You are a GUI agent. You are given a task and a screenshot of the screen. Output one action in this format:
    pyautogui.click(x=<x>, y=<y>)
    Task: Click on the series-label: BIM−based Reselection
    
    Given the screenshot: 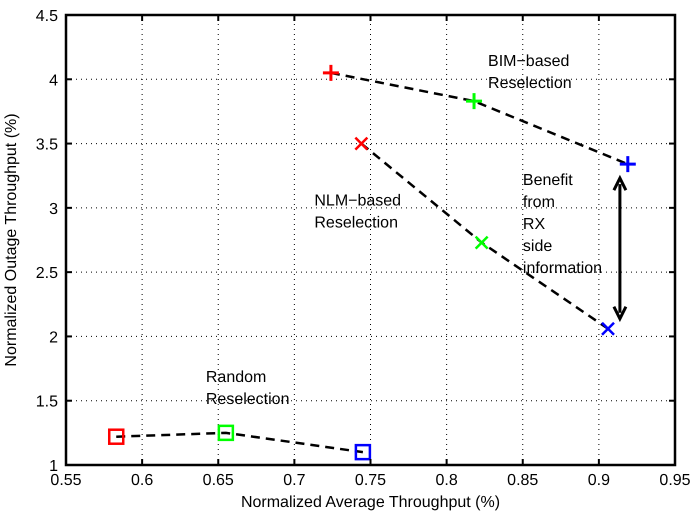 What is the action you would take?
    pyautogui.click(x=530, y=72)
    